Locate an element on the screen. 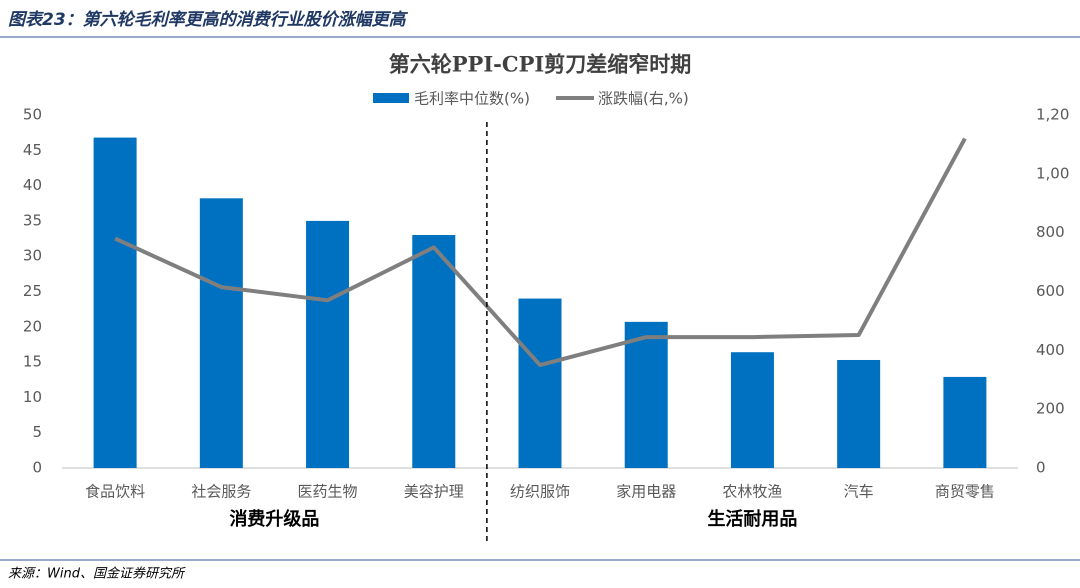 The image size is (1080, 588). group-label: 生活耐用品 is located at coordinates (752, 519).